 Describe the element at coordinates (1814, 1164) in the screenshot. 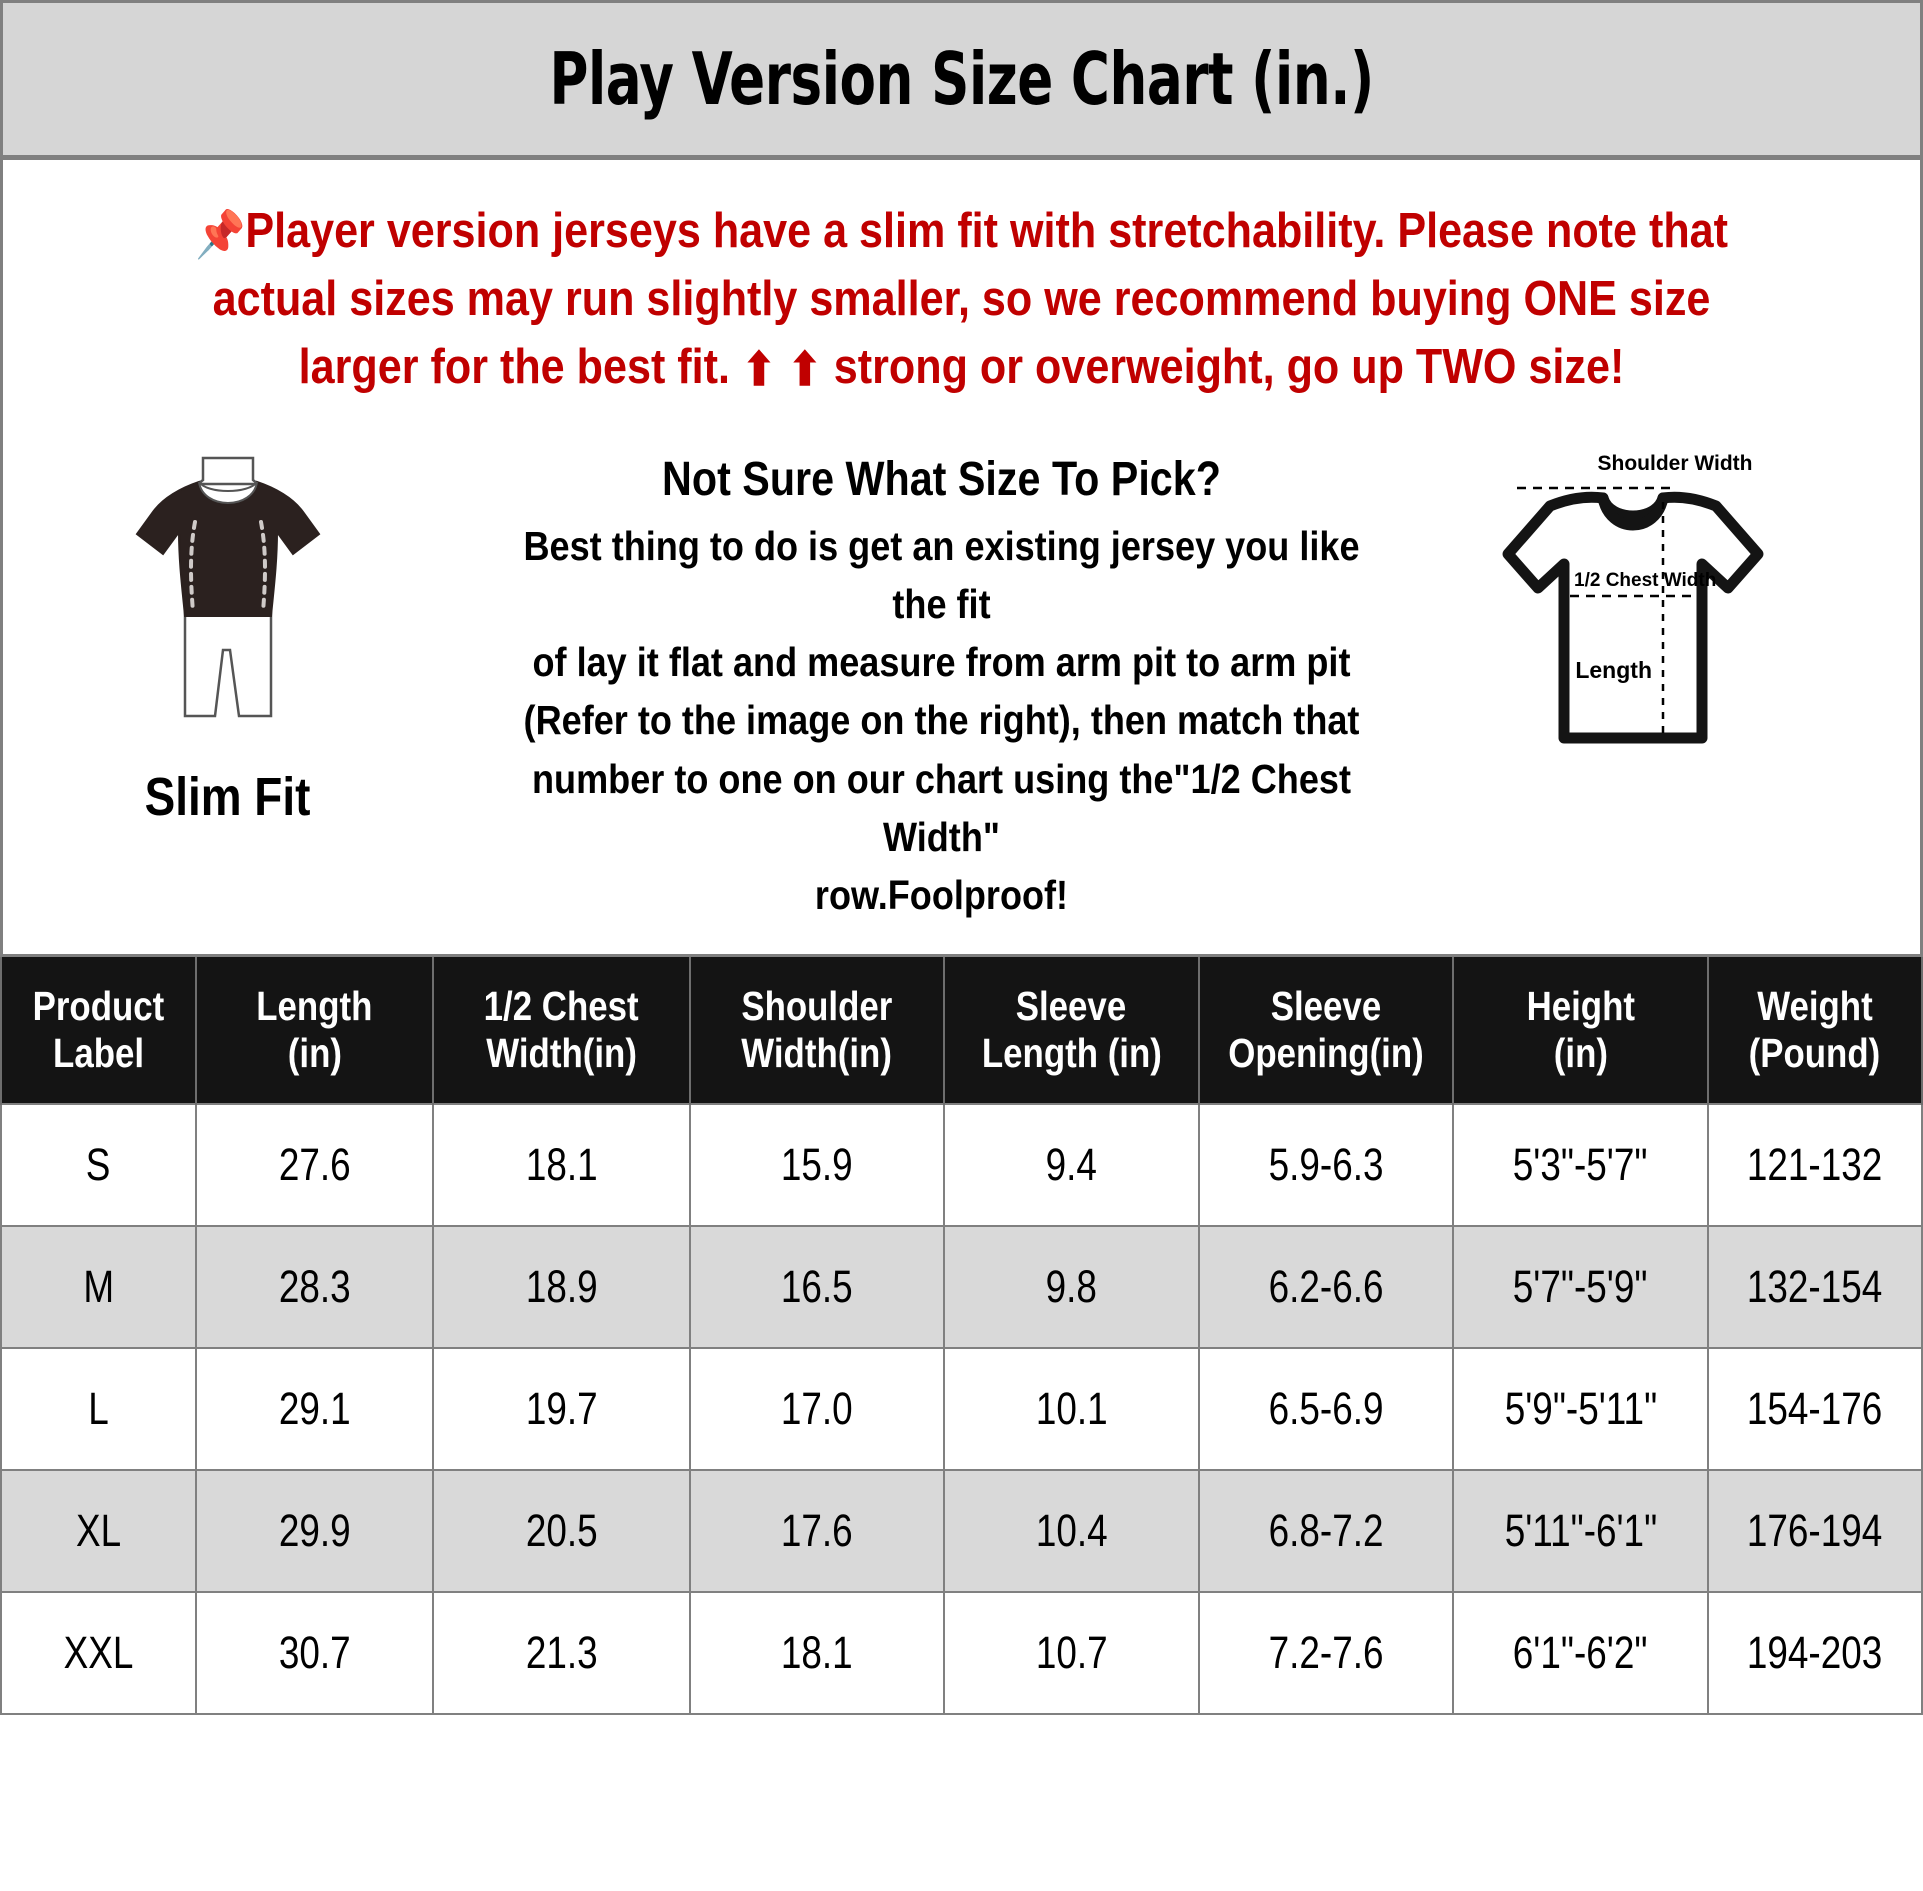

I see `cell-weight: 121-132` at that location.